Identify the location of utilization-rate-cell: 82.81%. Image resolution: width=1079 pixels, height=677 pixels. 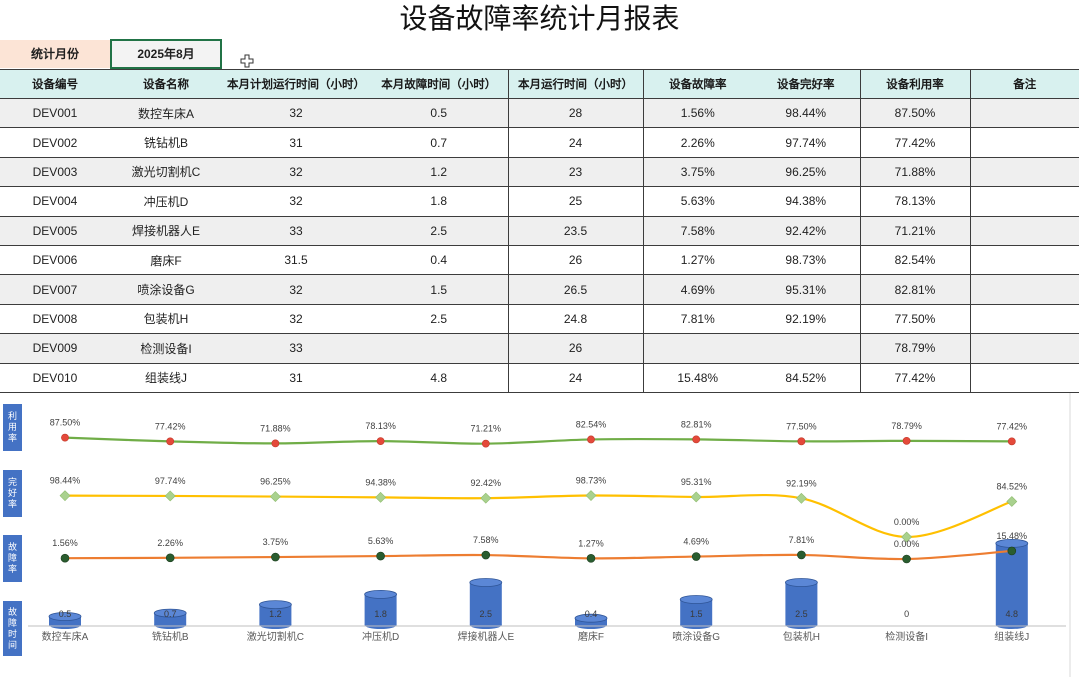
(914, 289).